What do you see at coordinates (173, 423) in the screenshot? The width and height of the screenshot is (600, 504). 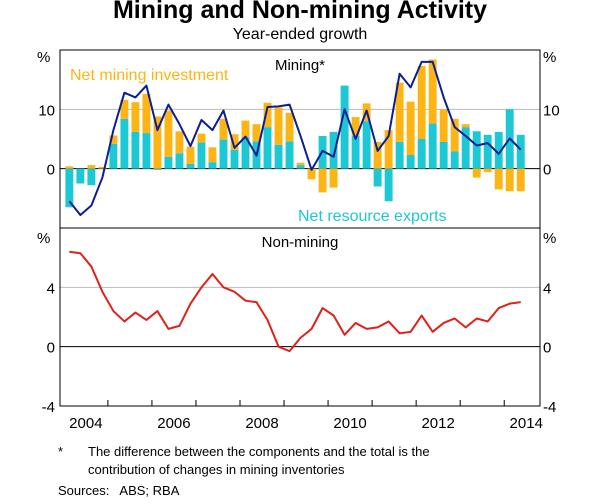 I see `x-label-2006: 2006` at bounding box center [173, 423].